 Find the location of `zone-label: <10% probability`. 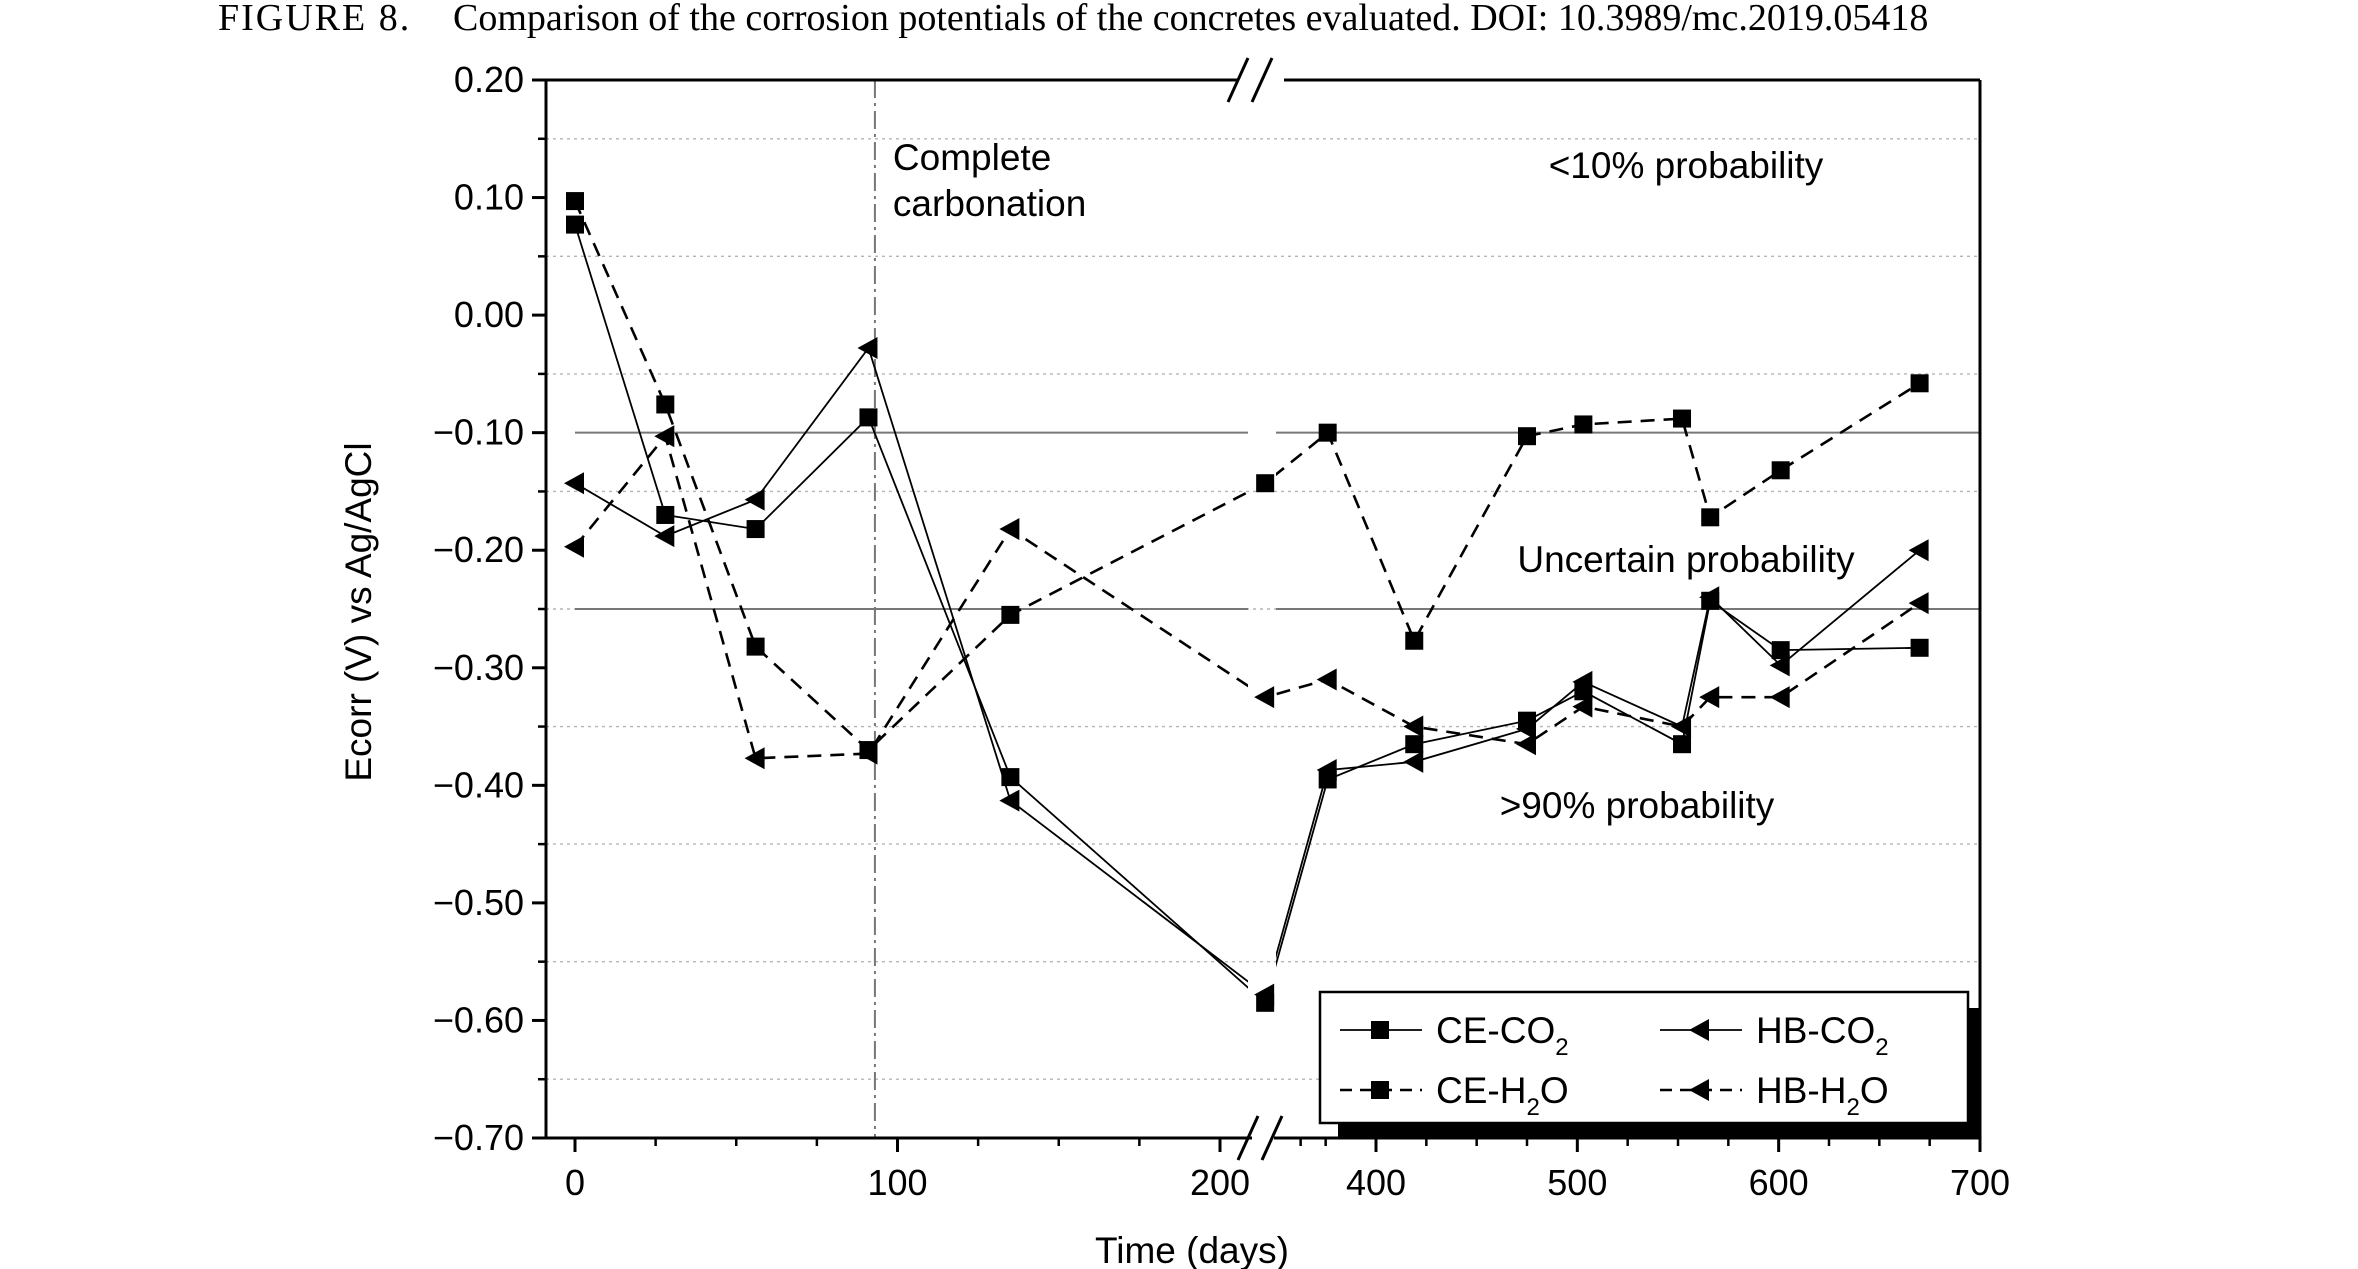

zone-label: <10% probability is located at coordinates (1686, 165).